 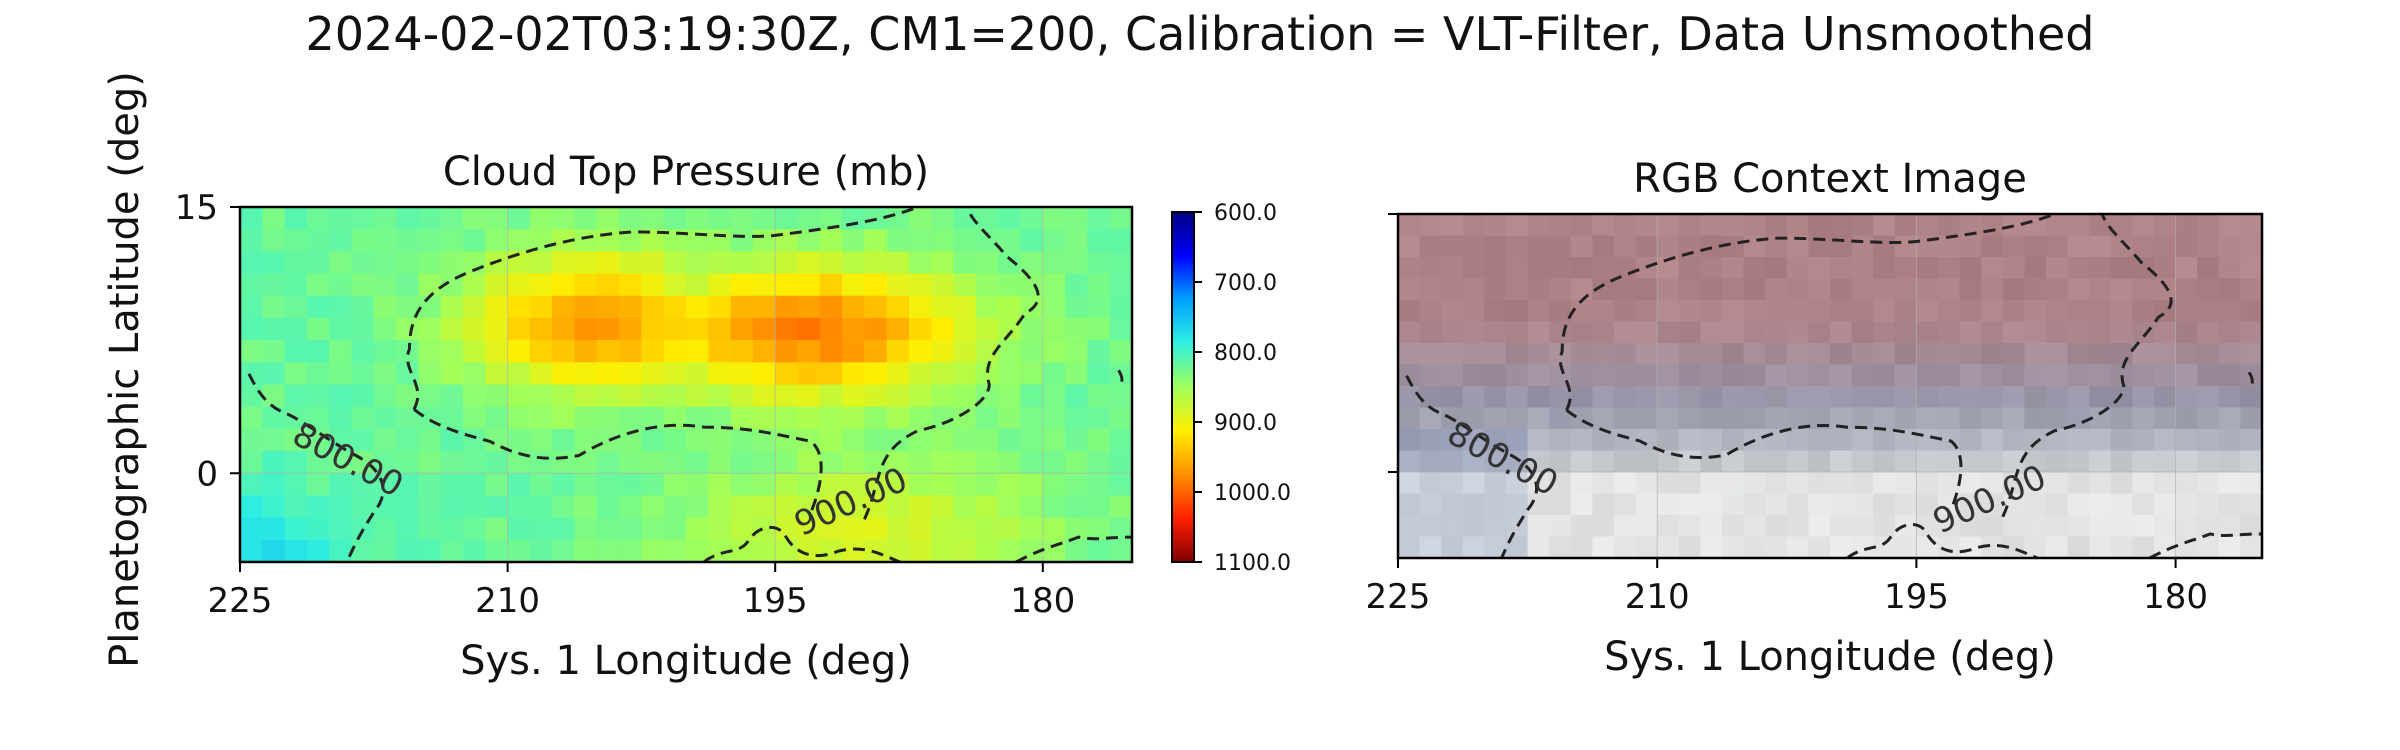 I want to click on x-tick-label: 210, so click(x=1657, y=597).